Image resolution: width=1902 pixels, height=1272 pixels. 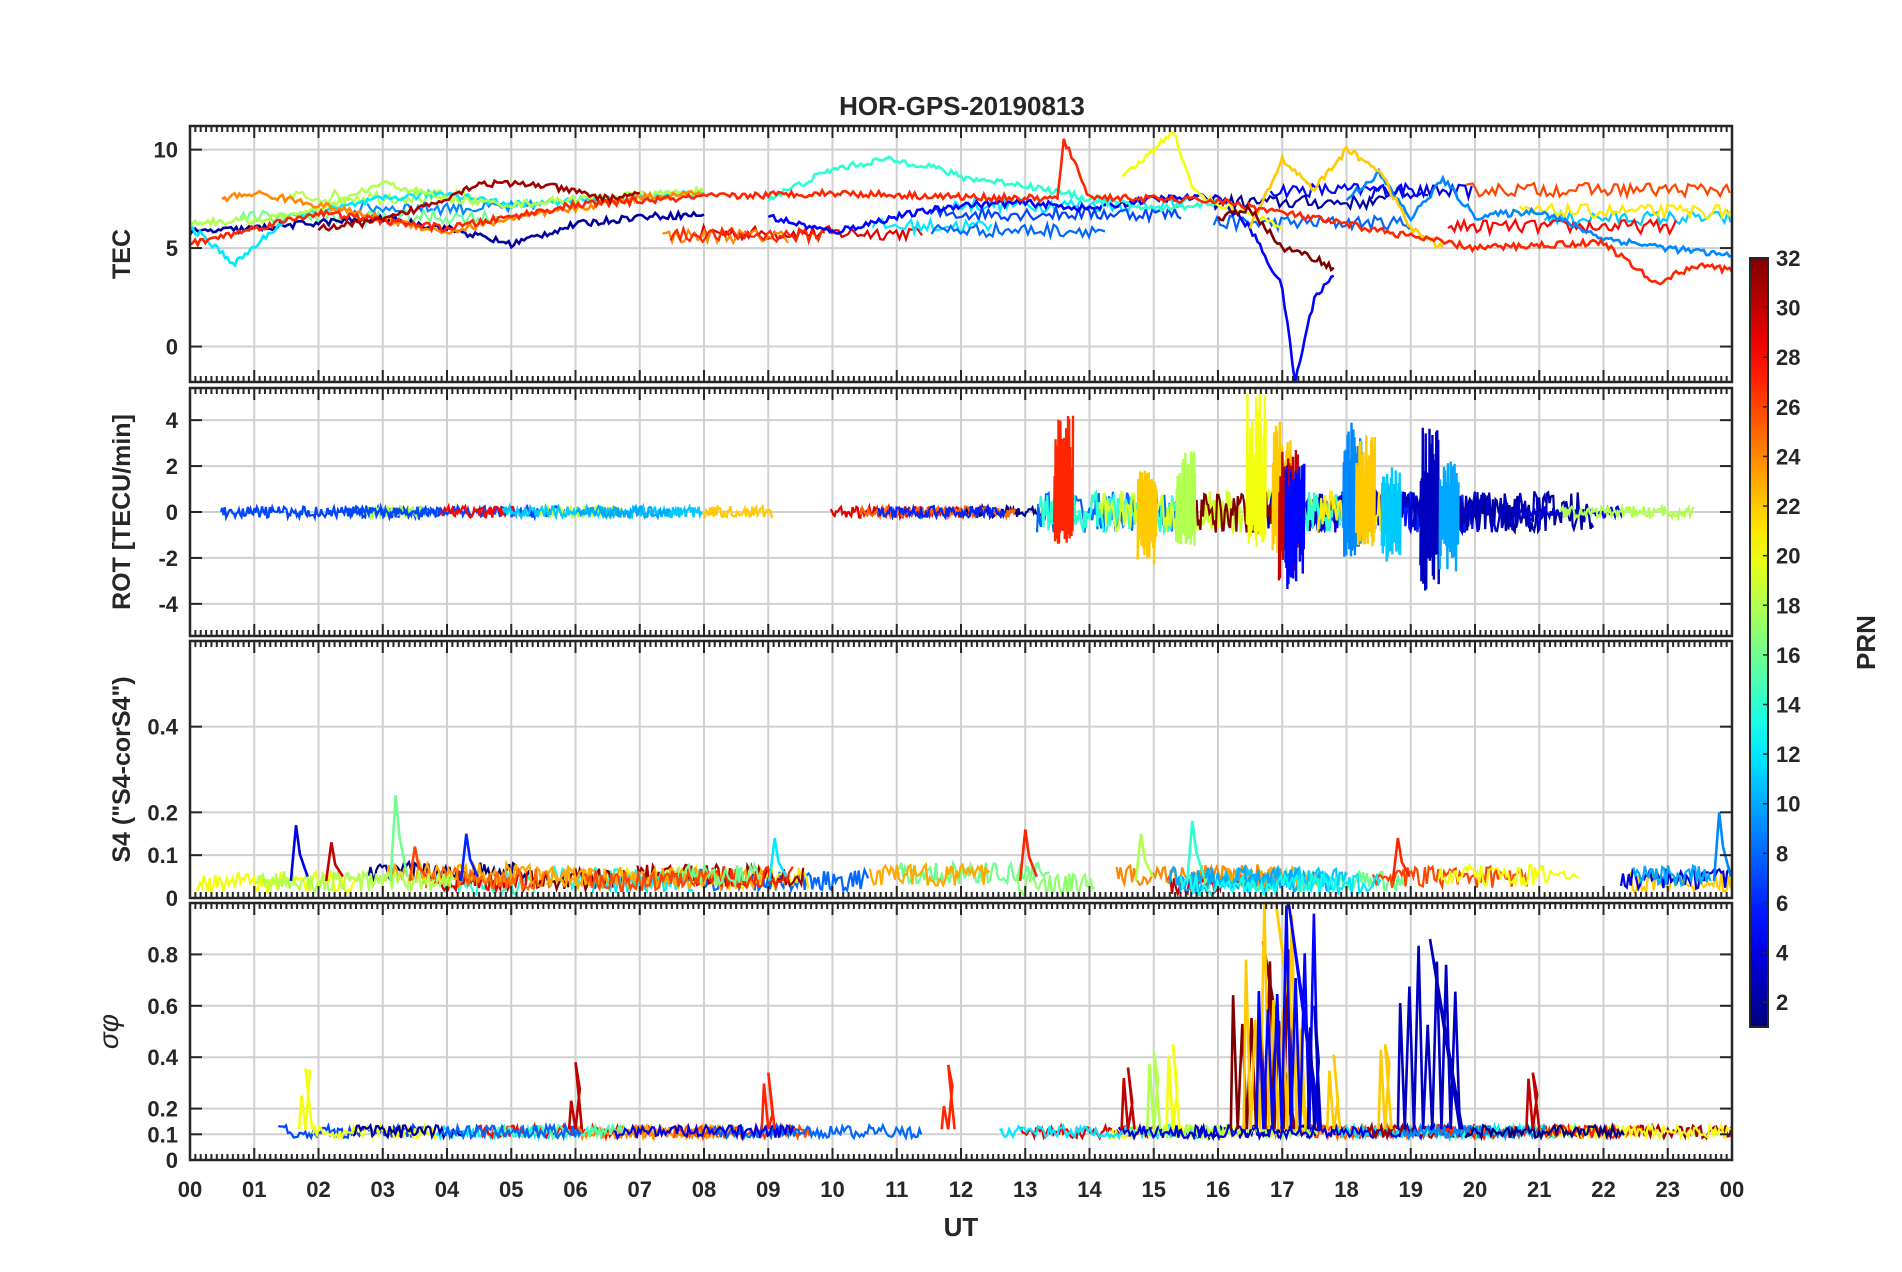 What do you see at coordinates (1788, 804) in the screenshot?
I see `colorbar-tick-label: 10` at bounding box center [1788, 804].